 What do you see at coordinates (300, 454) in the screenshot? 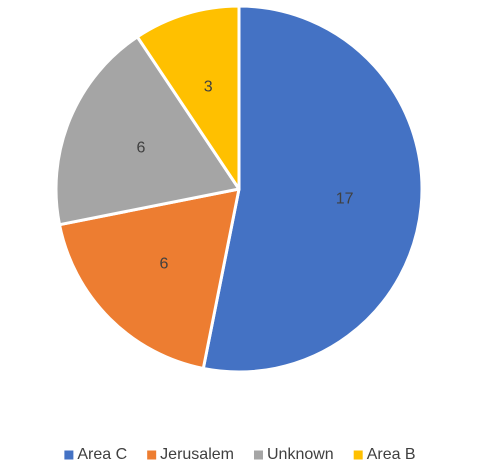
I see `legend-label: Unknown` at bounding box center [300, 454].